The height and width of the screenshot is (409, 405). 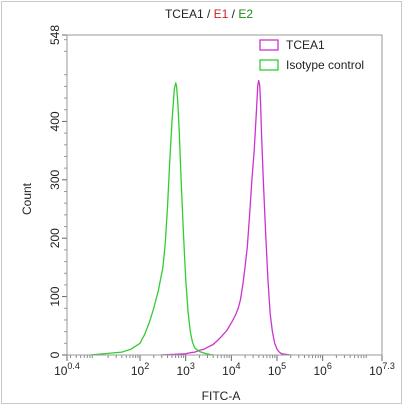 I want to click on x-tick-label: 10⁶, so click(x=322, y=369).